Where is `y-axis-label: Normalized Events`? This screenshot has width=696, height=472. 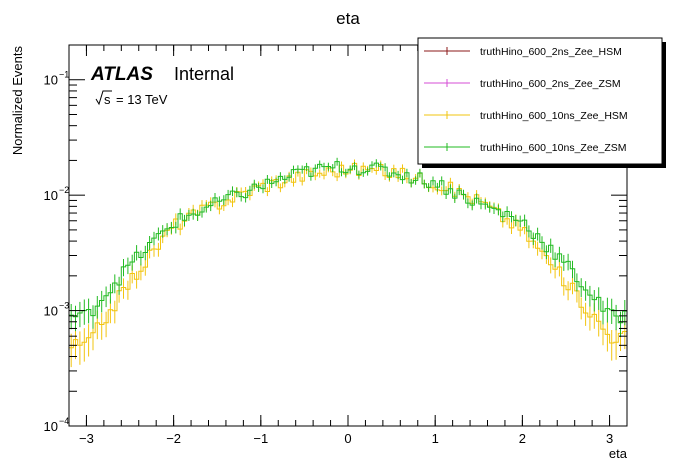 y-axis-label: Normalized Events is located at coordinates (17, 101).